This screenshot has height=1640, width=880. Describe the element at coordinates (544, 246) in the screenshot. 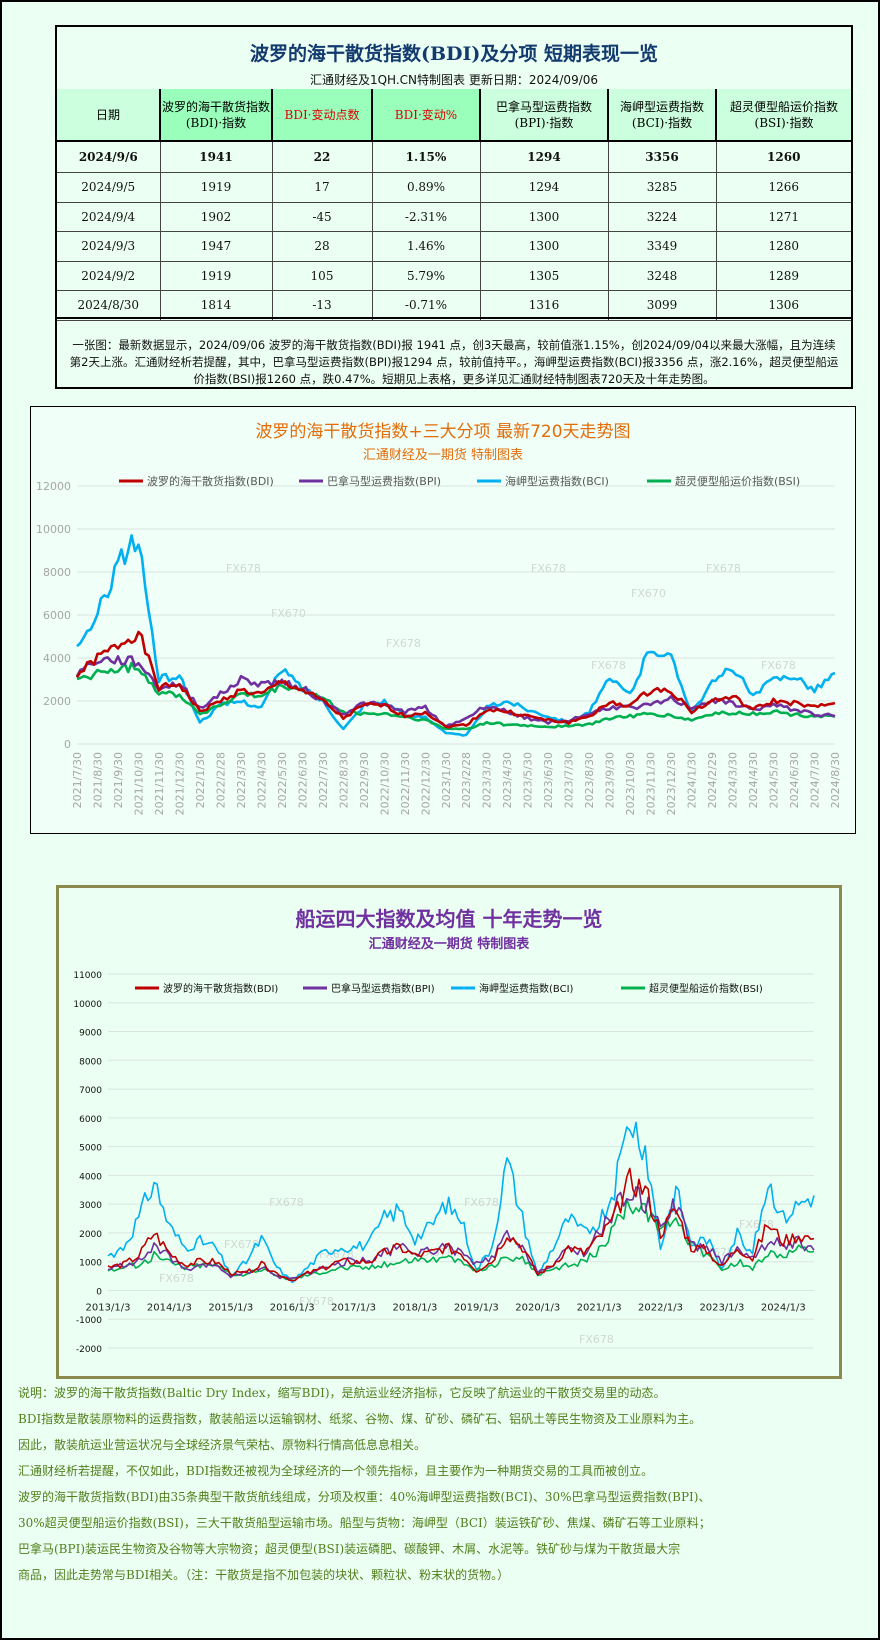

I see `cell-bpi: 1300` at that location.